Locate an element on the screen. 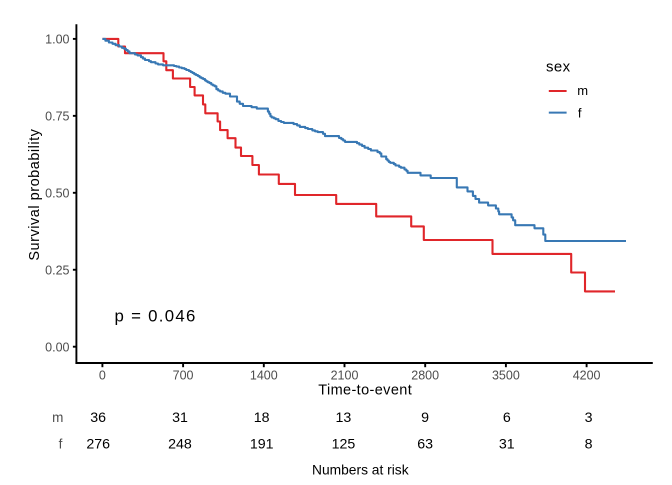 Image resolution: width=672 pixels, height=485 pixels. svg-text: 1400 is located at coordinates (264, 376).